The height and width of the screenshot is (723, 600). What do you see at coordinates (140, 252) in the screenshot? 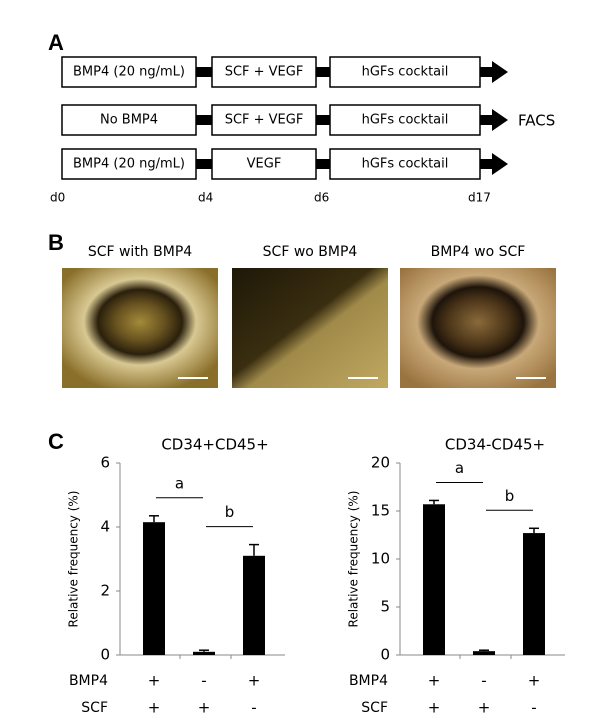
I see `image-caption: SCF with BMP4` at bounding box center [140, 252].